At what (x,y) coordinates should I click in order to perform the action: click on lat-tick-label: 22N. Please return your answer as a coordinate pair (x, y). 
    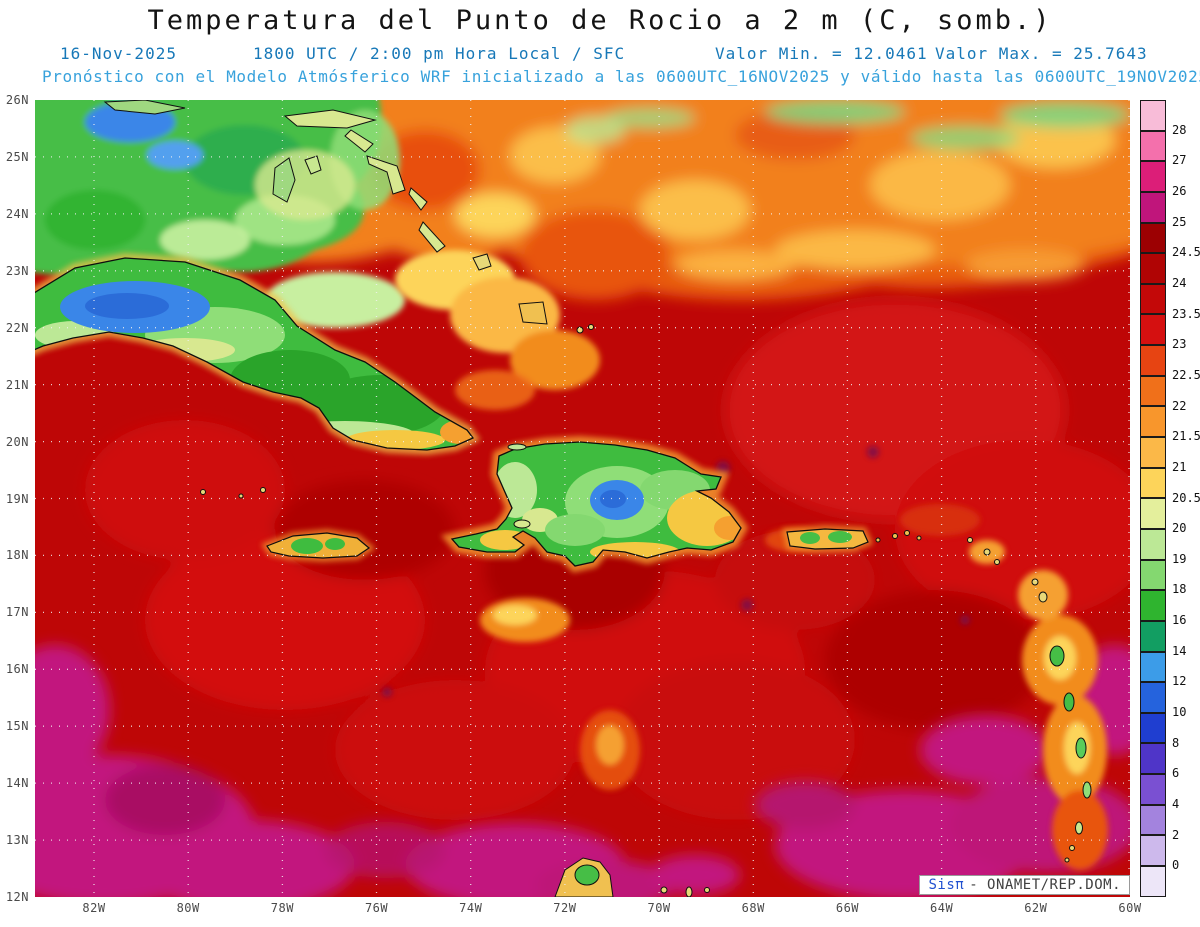
    Looking at the image, I should click on (17, 327).